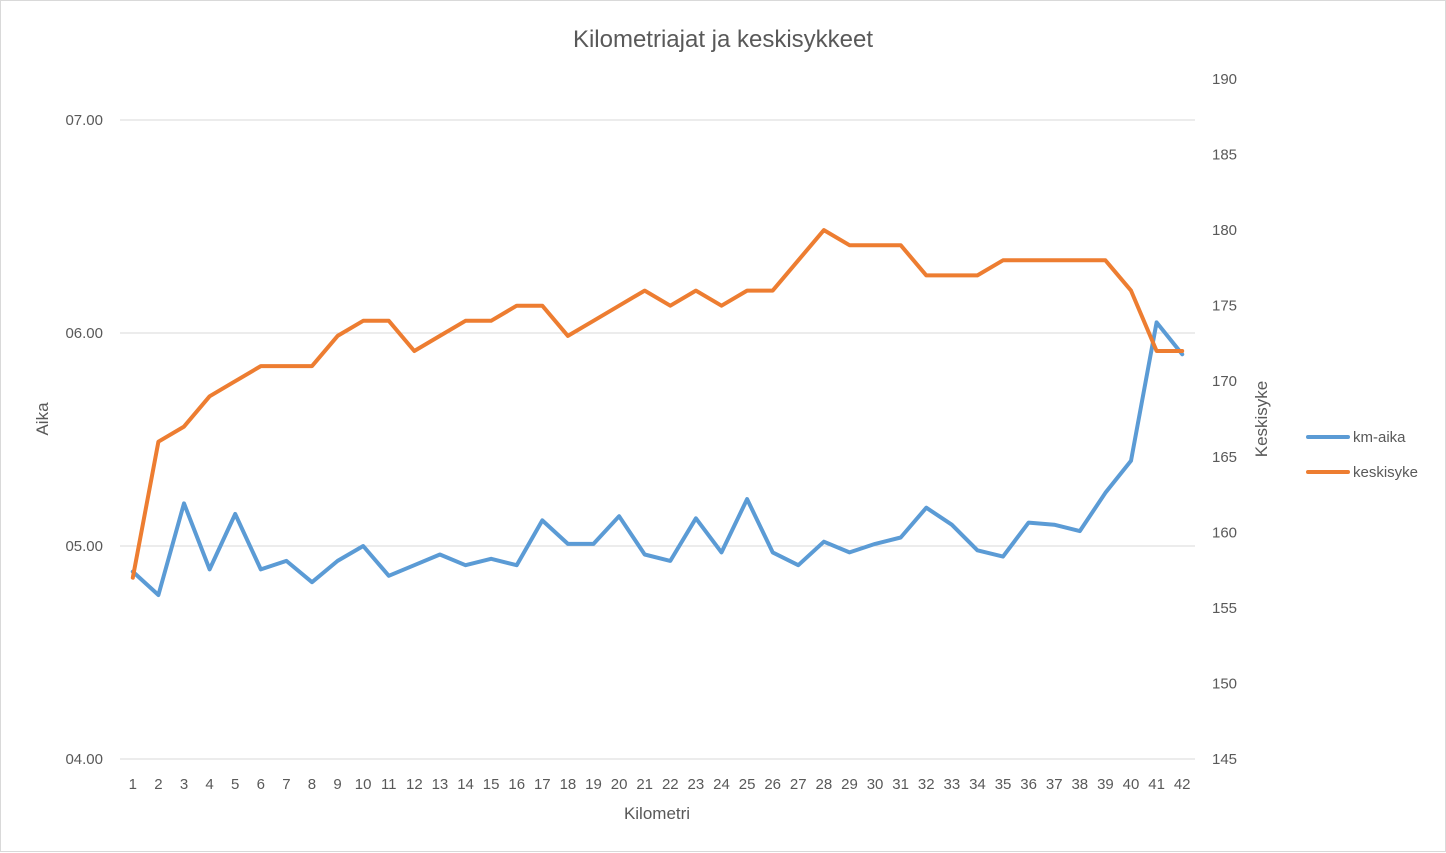 This screenshot has height=853, width=1446. What do you see at coordinates (1224, 306) in the screenshot?
I see `y2-tick-label: 175` at bounding box center [1224, 306].